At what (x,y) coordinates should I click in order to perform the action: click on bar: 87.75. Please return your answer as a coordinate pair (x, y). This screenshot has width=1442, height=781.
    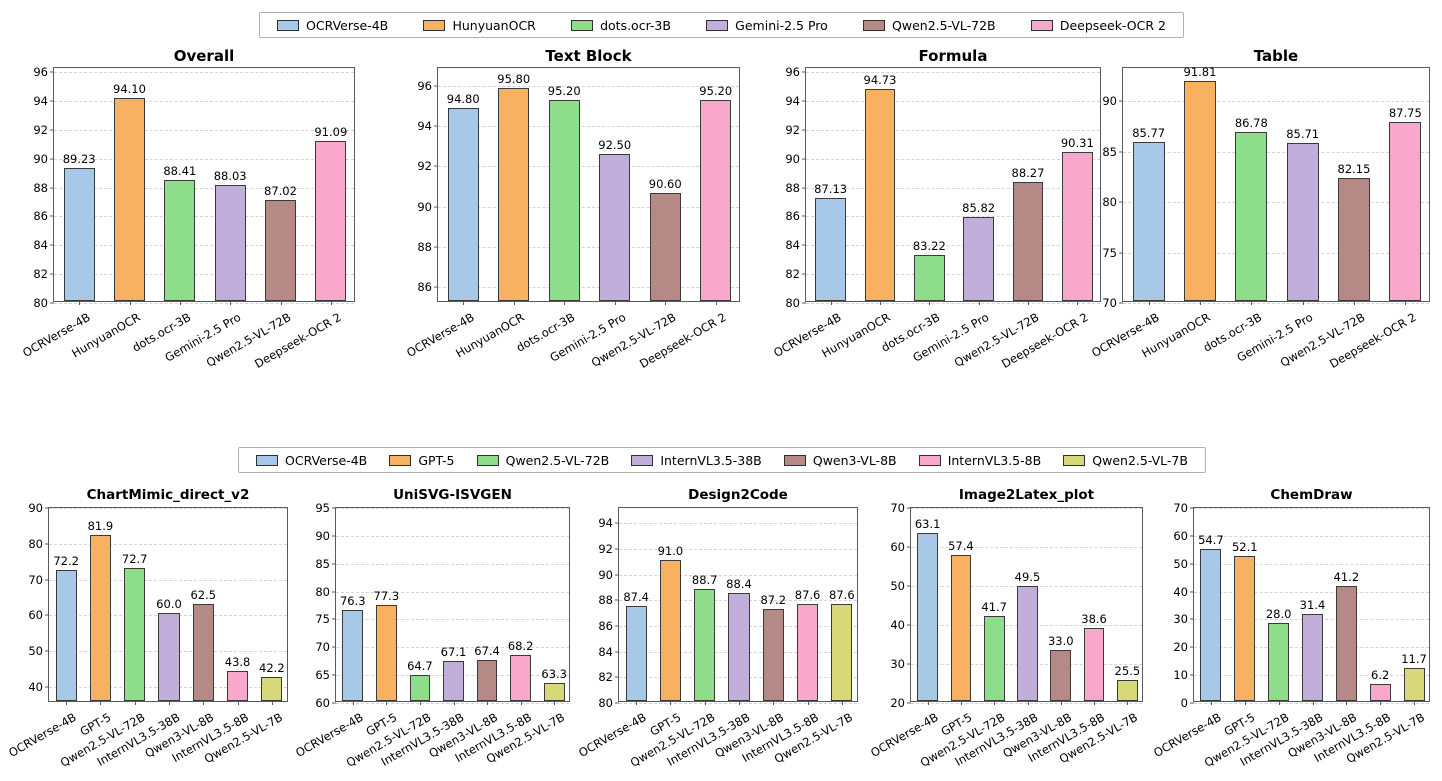
    Looking at the image, I should click on (1405, 203).